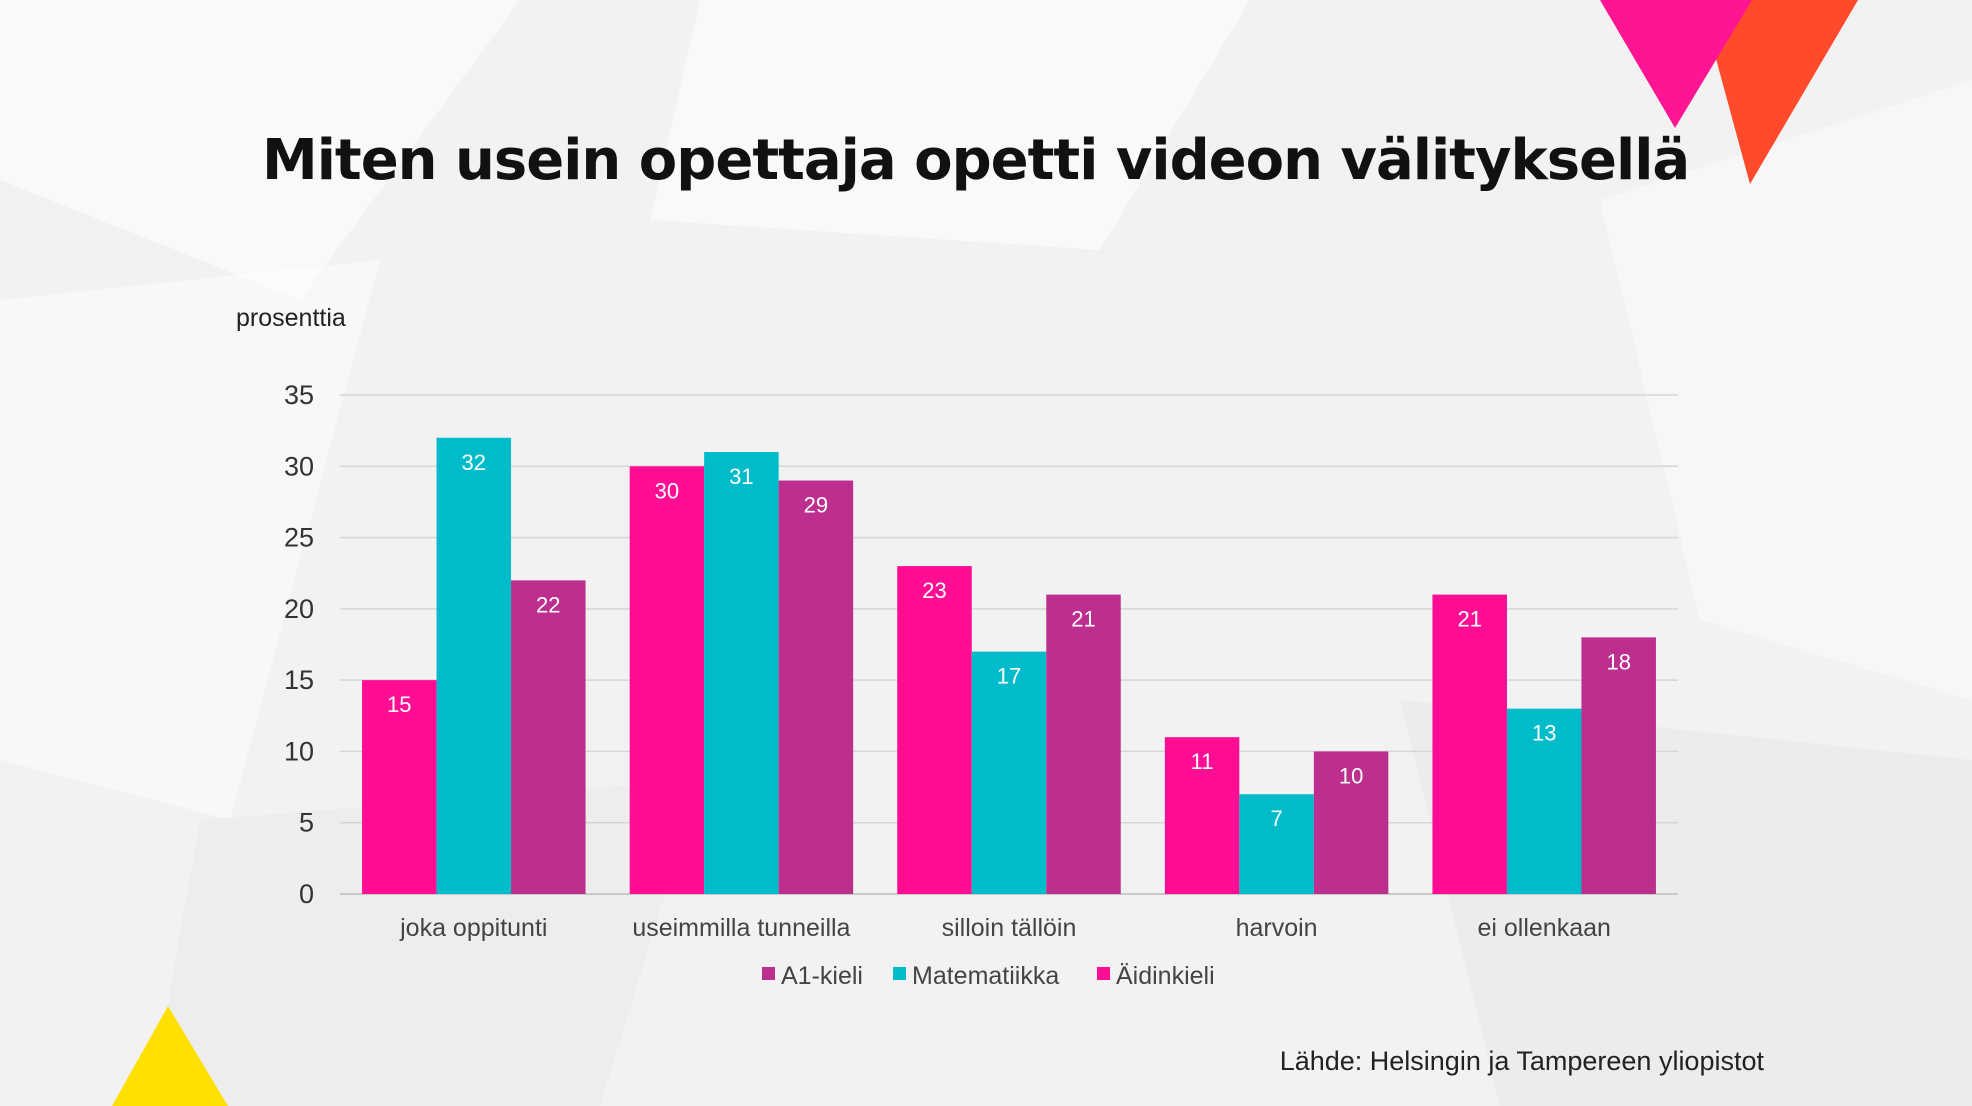 This screenshot has height=1106, width=1972. Describe the element at coordinates (1277, 928) in the screenshot. I see `x-category-label: harvoin` at that location.